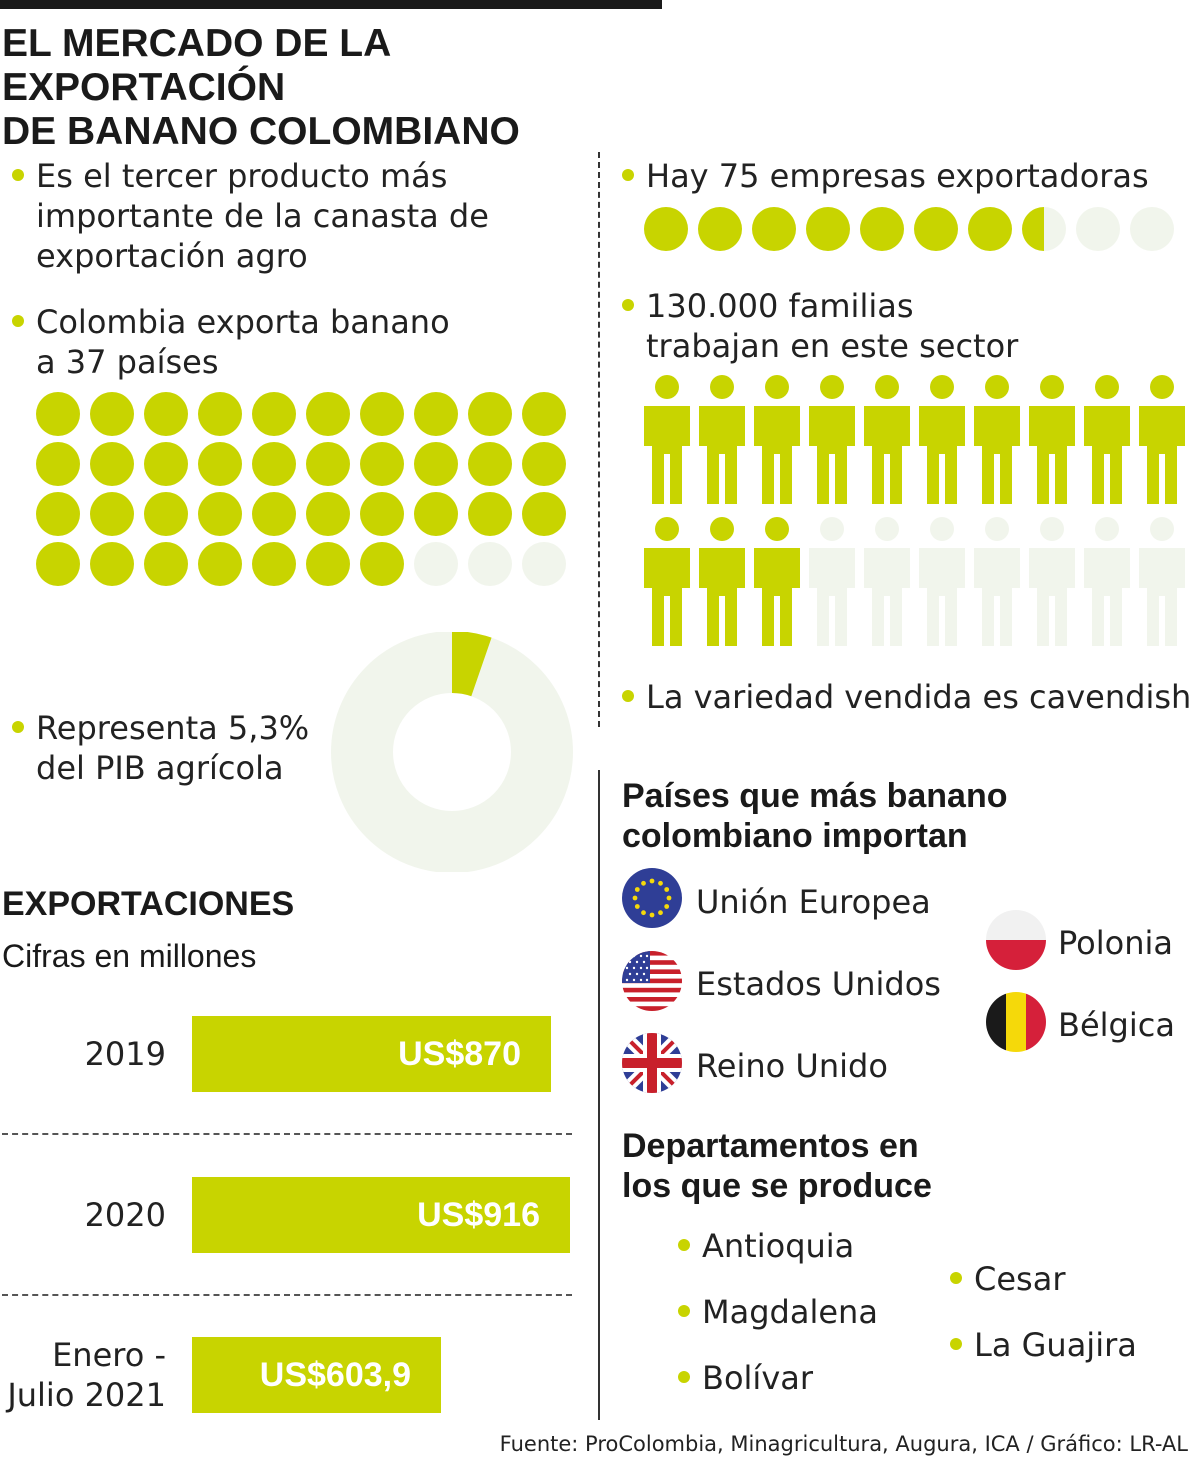 This screenshot has height=1461, width=1200. I want to click on title-line-2: DE BANANO COLOMBIANO, so click(261, 131).